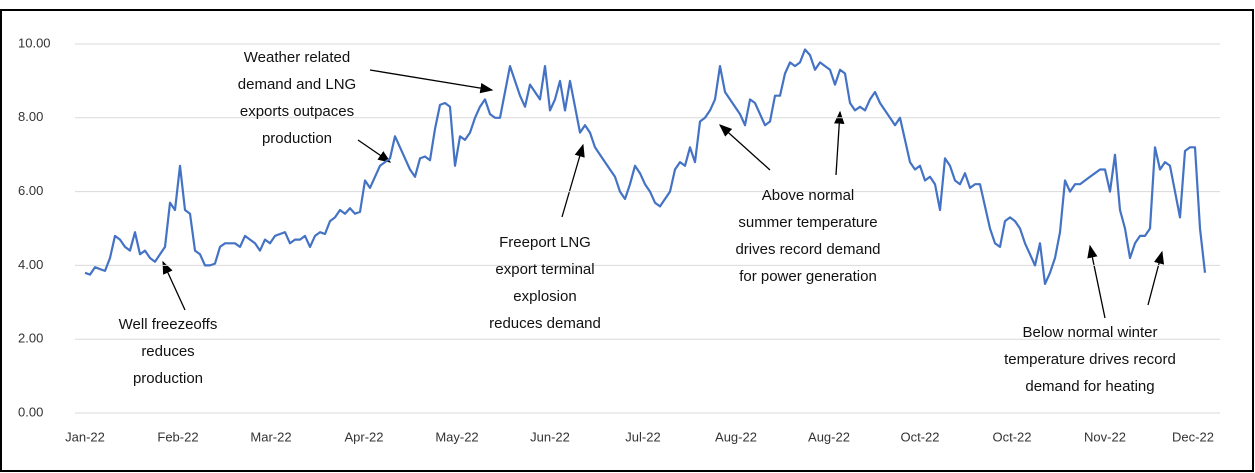  I want to click on y-tick-label: 10.00, so click(34, 42).